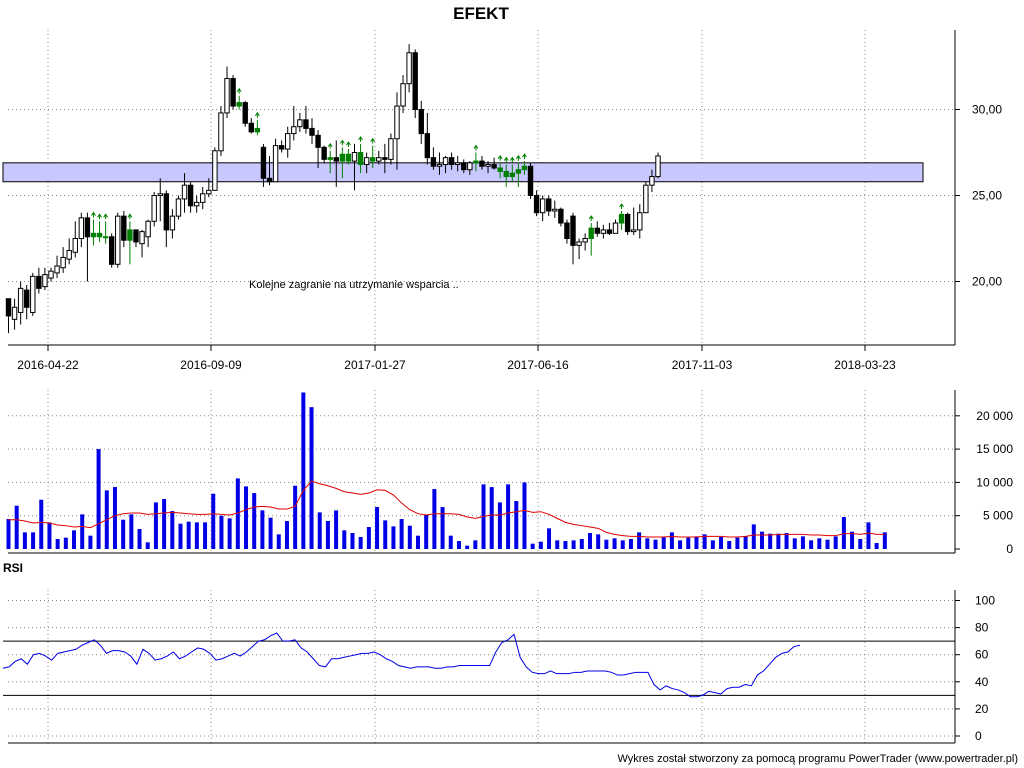 The image size is (1024, 768). What do you see at coordinates (538, 365) in the screenshot?
I see `price-x-tick-label: 2017-06-16` at bounding box center [538, 365].